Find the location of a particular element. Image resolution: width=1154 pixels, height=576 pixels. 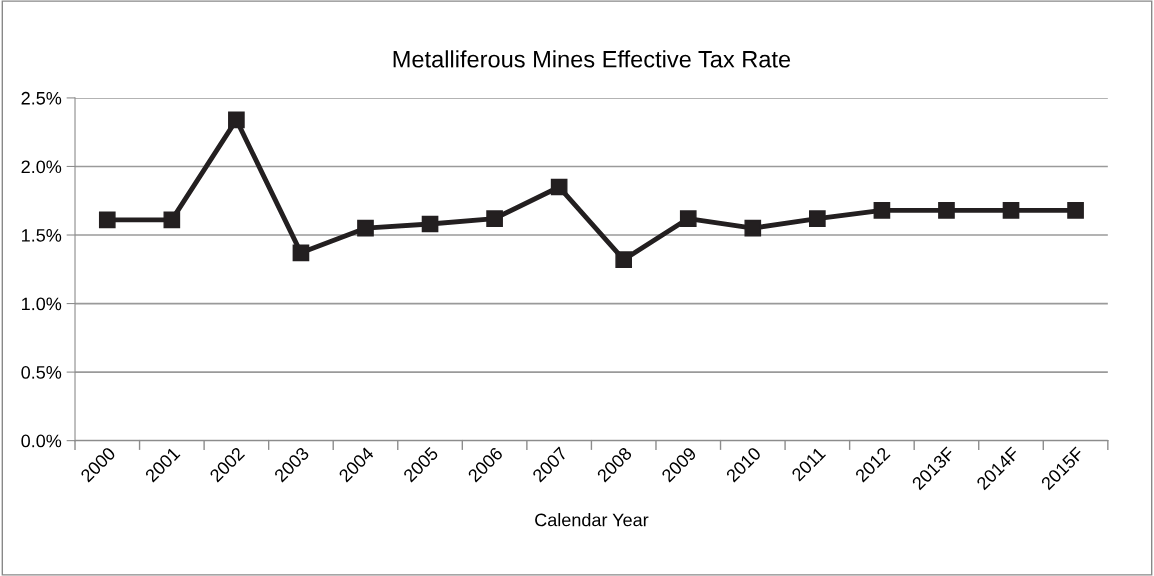

chart-title: Metalliferous Mines Effective Tax Rate is located at coordinates (592, 59).